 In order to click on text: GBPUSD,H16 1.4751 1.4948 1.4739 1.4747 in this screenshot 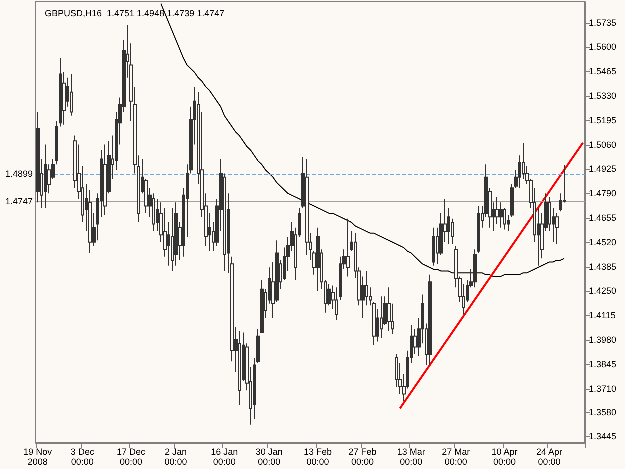, I will do `click(135, 13)`.